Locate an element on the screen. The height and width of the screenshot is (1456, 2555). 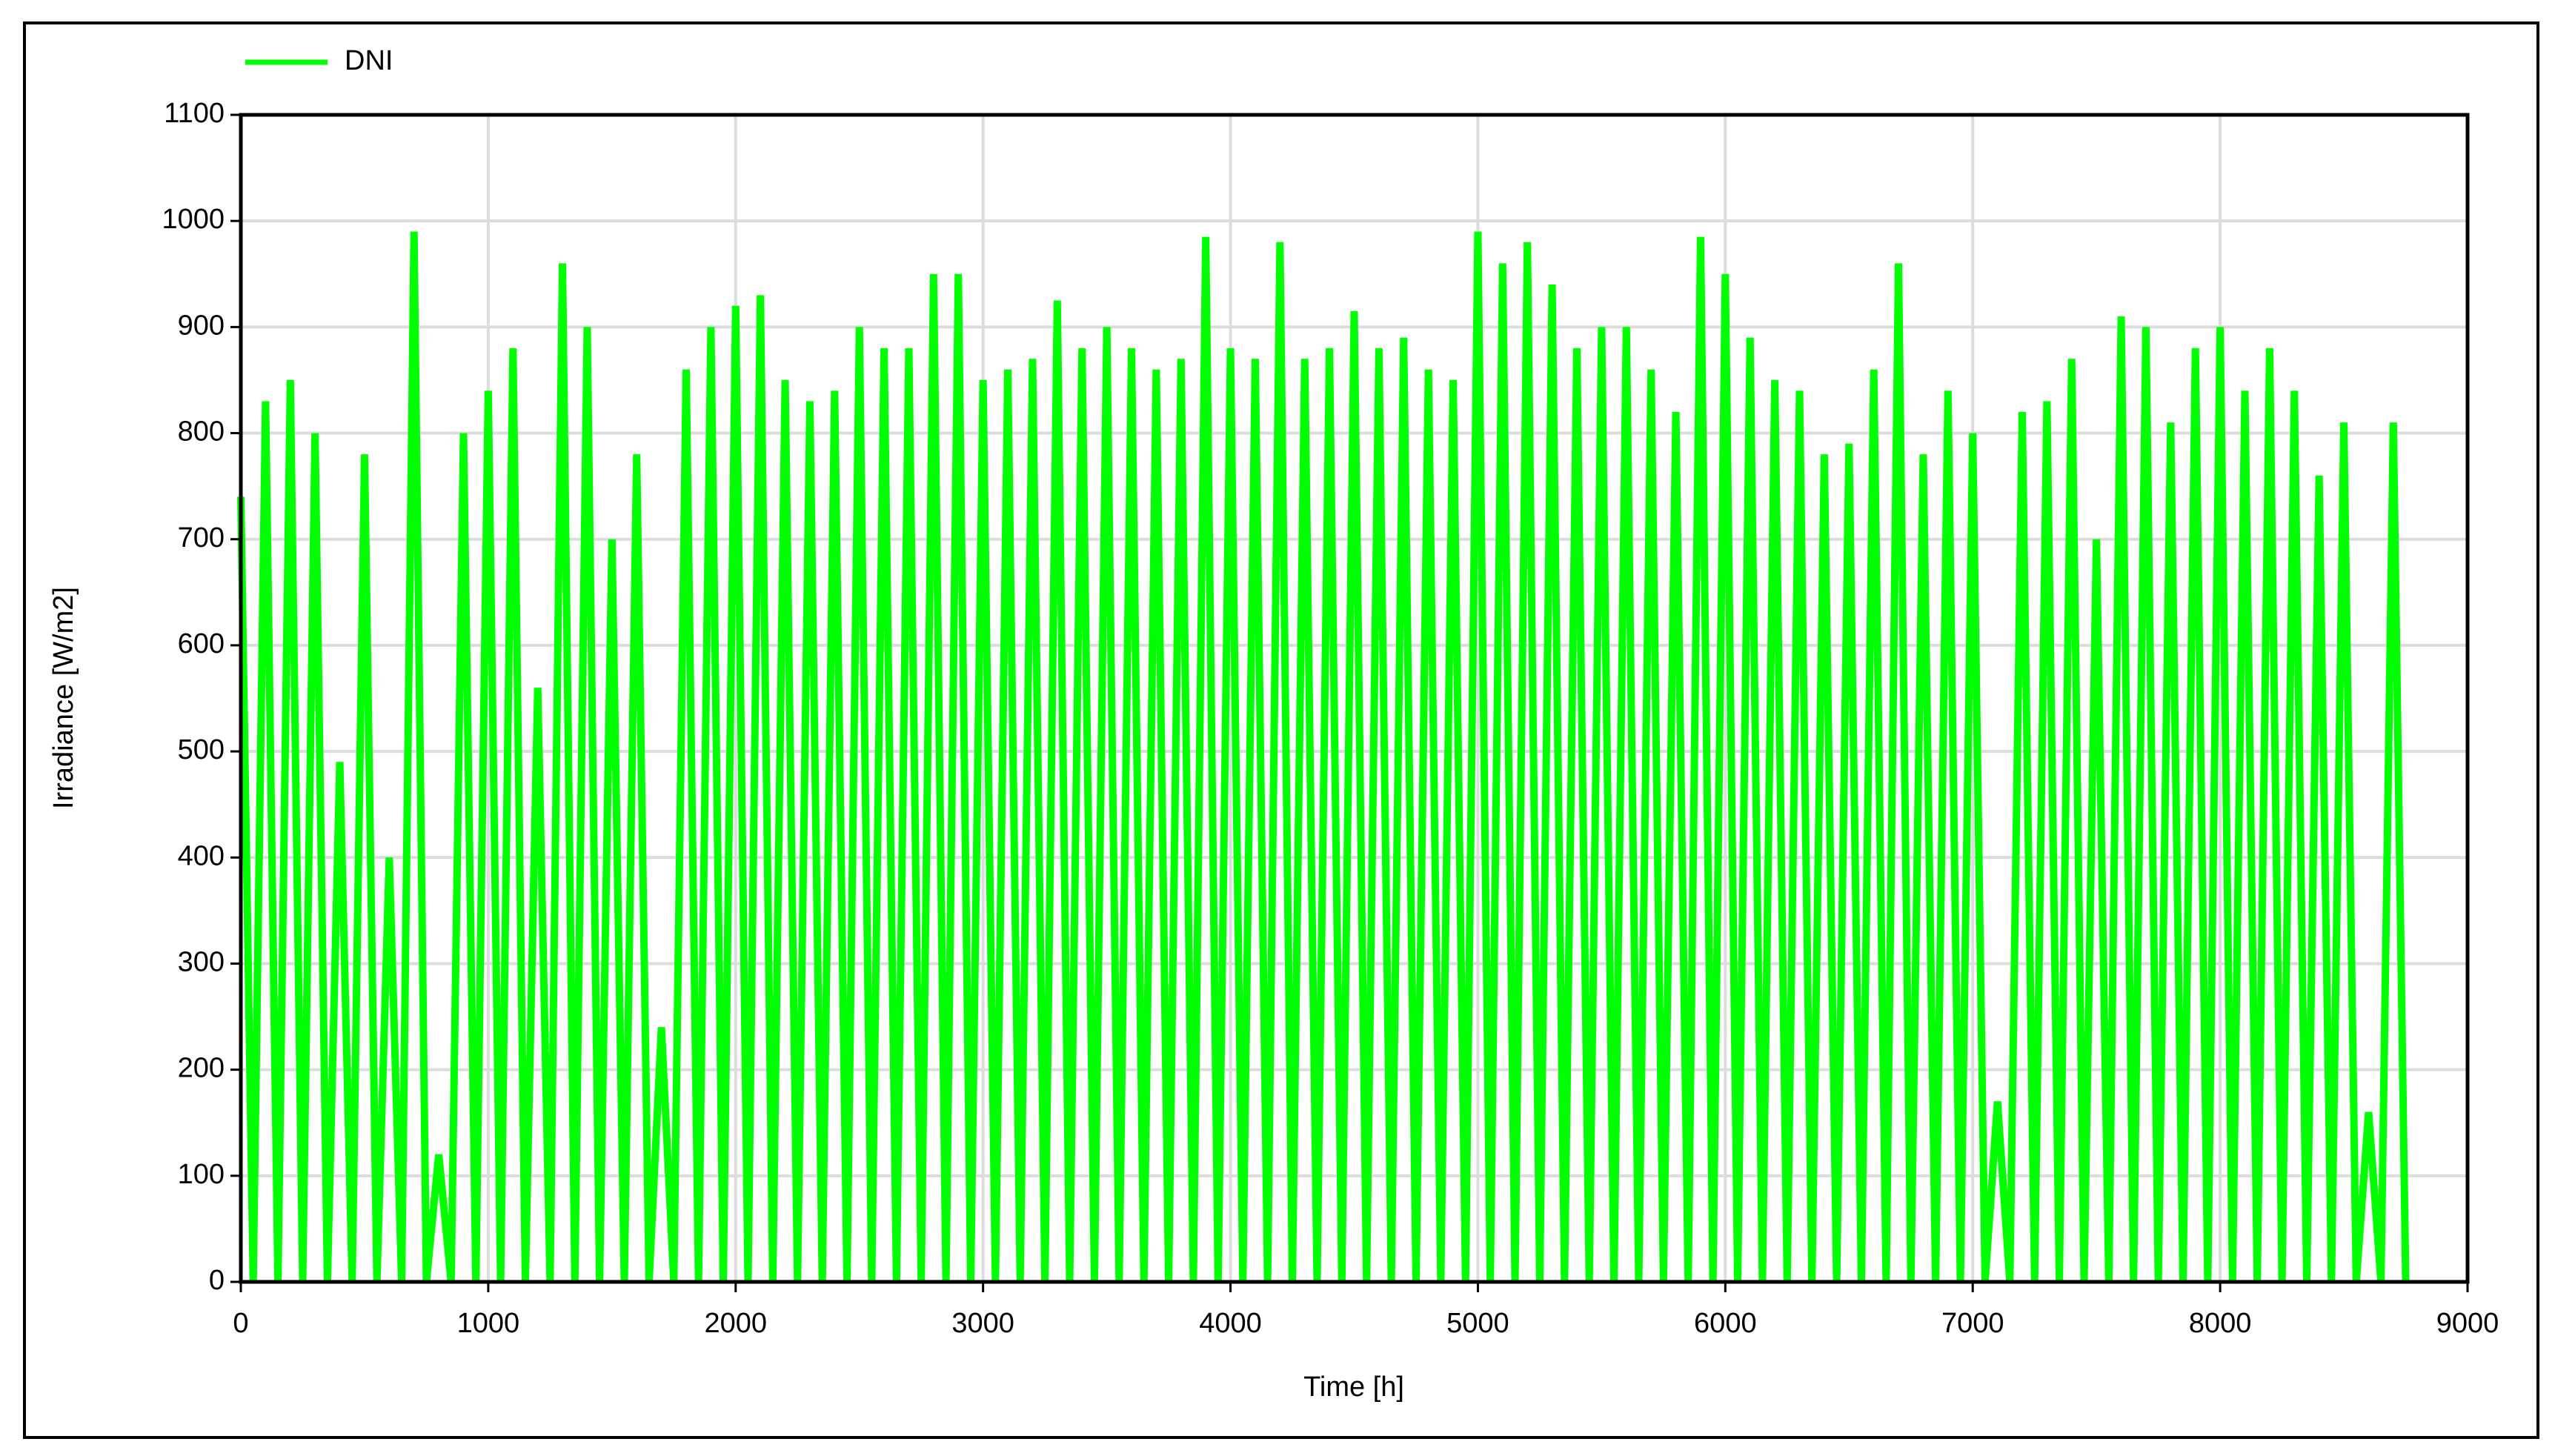
y-tick-label: 900 is located at coordinates (202, 325).